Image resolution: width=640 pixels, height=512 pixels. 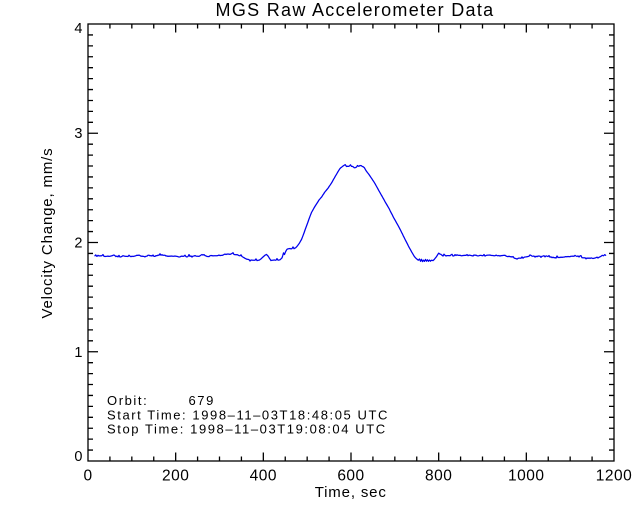 What do you see at coordinates (78, 353) in the screenshot?
I see `svg-text: 1` at bounding box center [78, 353].